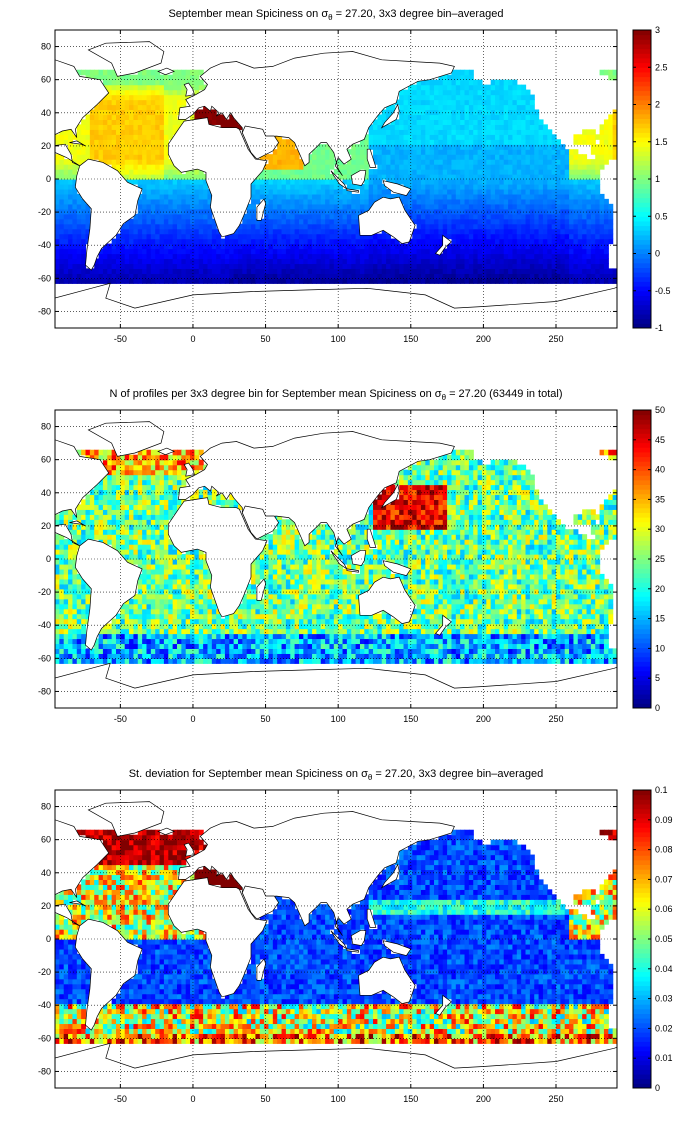 Image resolution: width=696 pixels, height=1140 pixels. Describe the element at coordinates (44, 311) in the screenshot. I see `y-tick-label: -80` at that location.